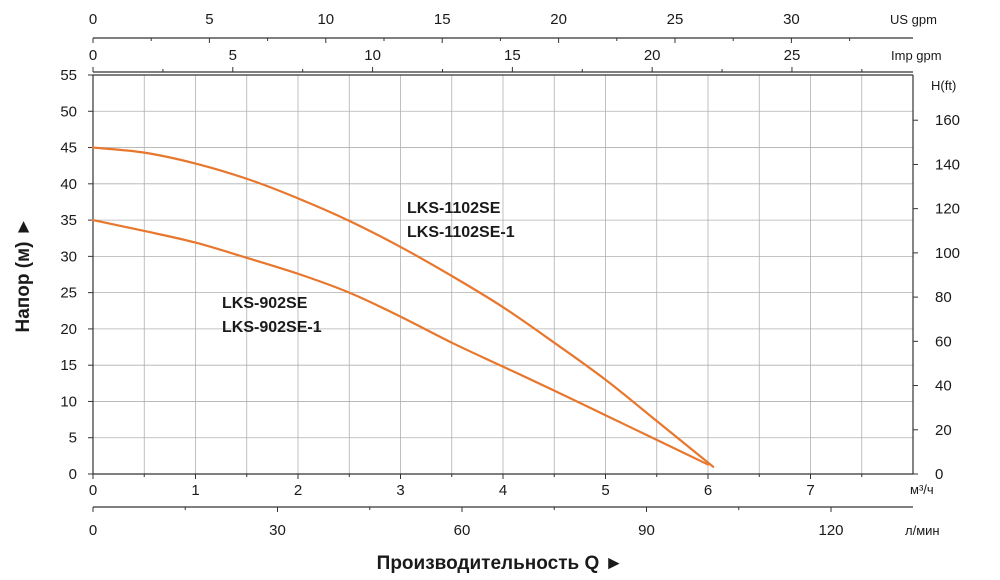 Image resolution: width=1000 pixels, height=580 pixels. Describe the element at coordinates (512, 55) in the screenshot. I see `x-imp-gpm-tick-label: 15` at that location.